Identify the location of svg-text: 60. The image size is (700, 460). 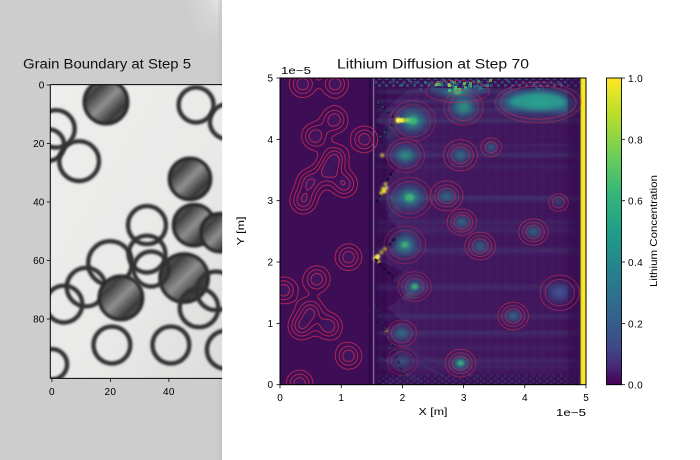
(39, 261).